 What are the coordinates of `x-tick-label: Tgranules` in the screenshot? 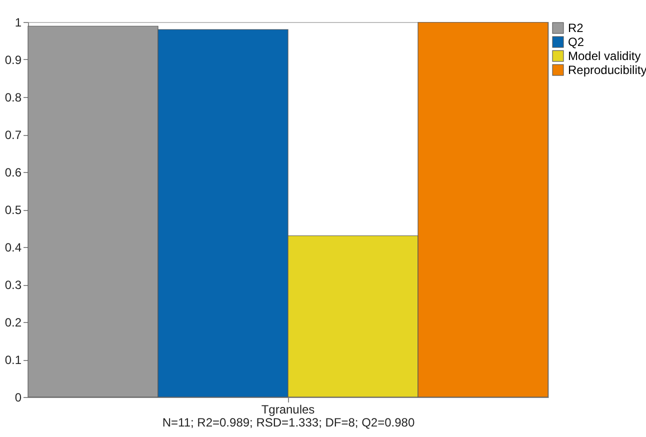 It's located at (288, 409).